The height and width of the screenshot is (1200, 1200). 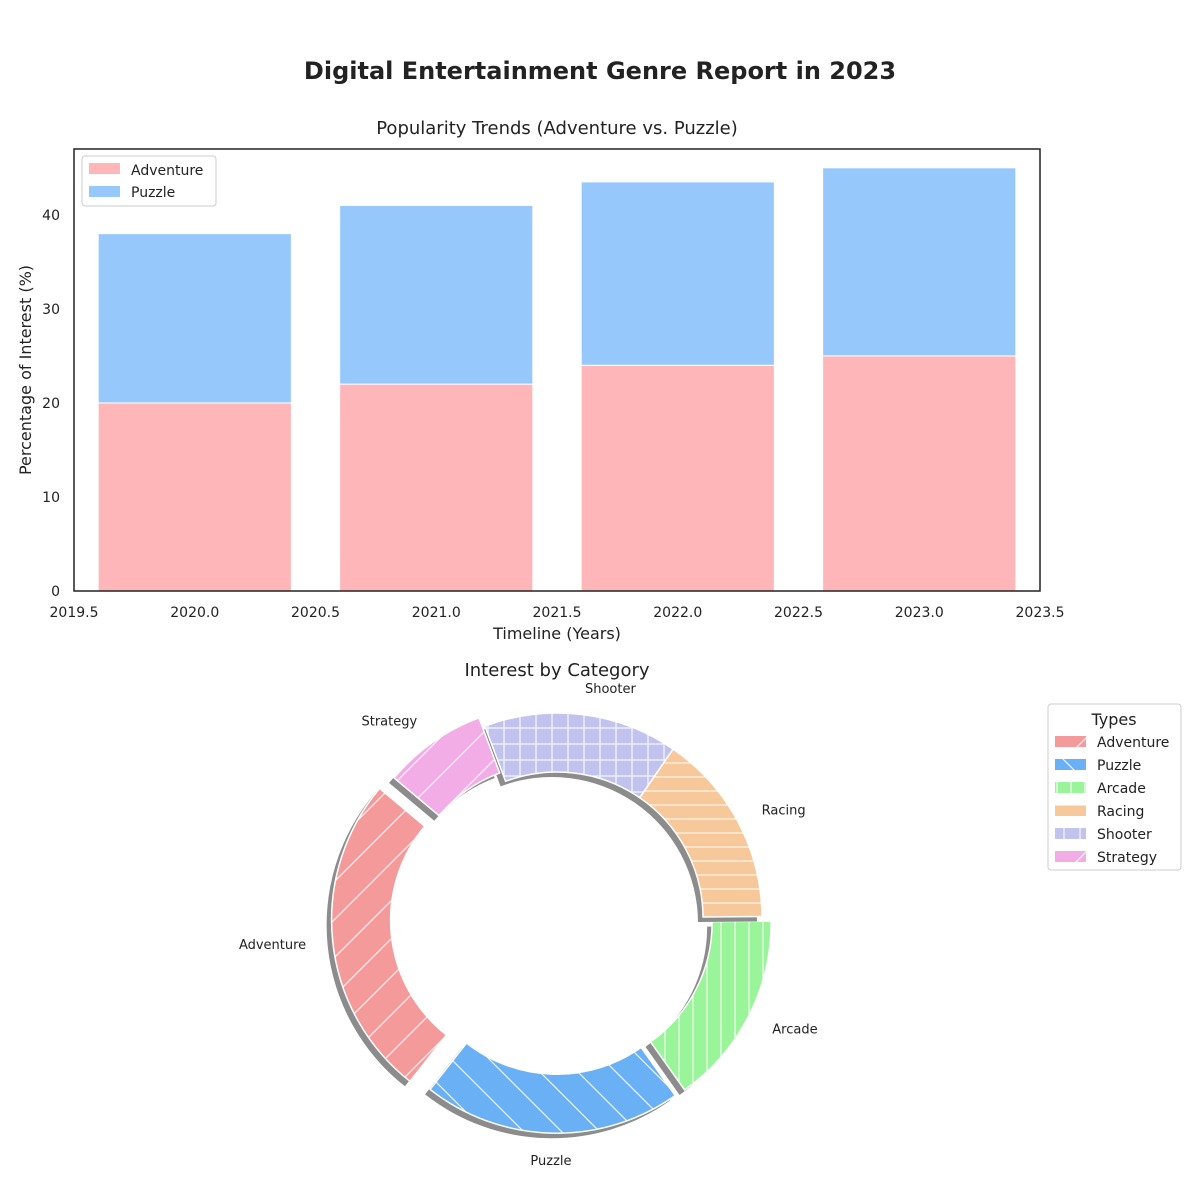 What do you see at coordinates (436, 487) in the screenshot?
I see `bar-adventure-2021` at bounding box center [436, 487].